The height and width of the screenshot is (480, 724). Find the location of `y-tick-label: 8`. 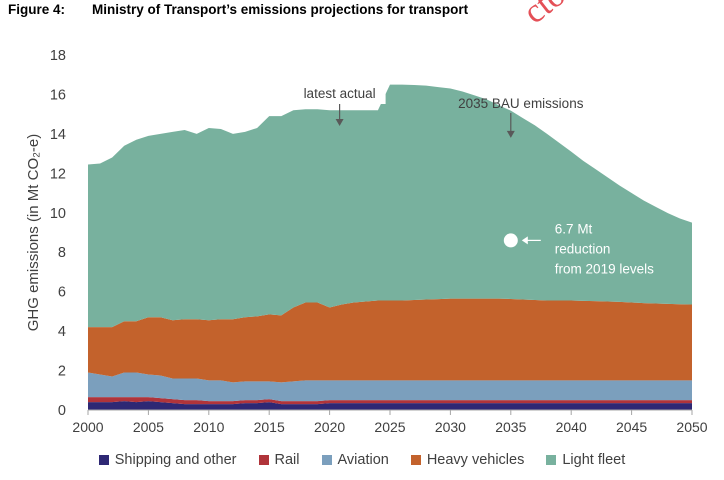

y-tick-label: 8 is located at coordinates (62, 253).